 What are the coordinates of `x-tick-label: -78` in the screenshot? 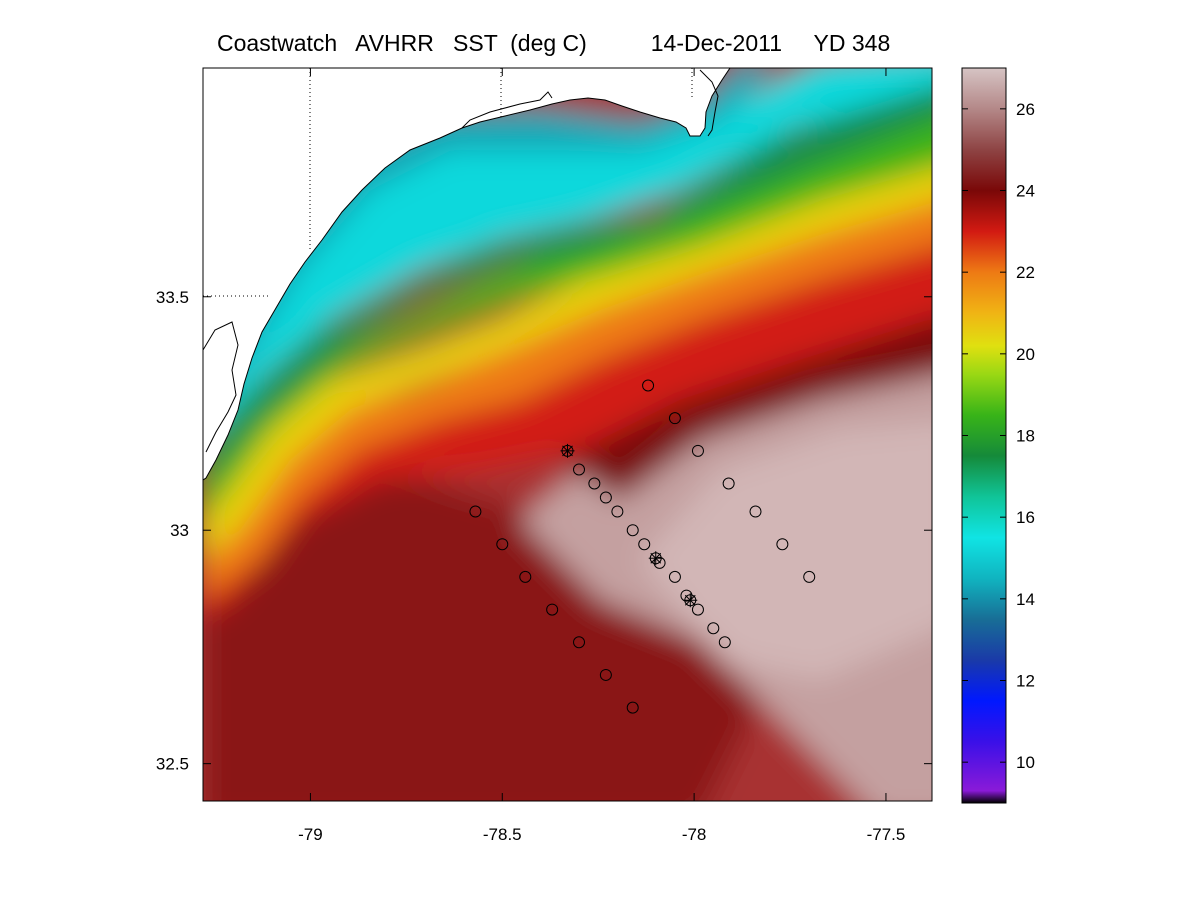 It's located at (694, 834).